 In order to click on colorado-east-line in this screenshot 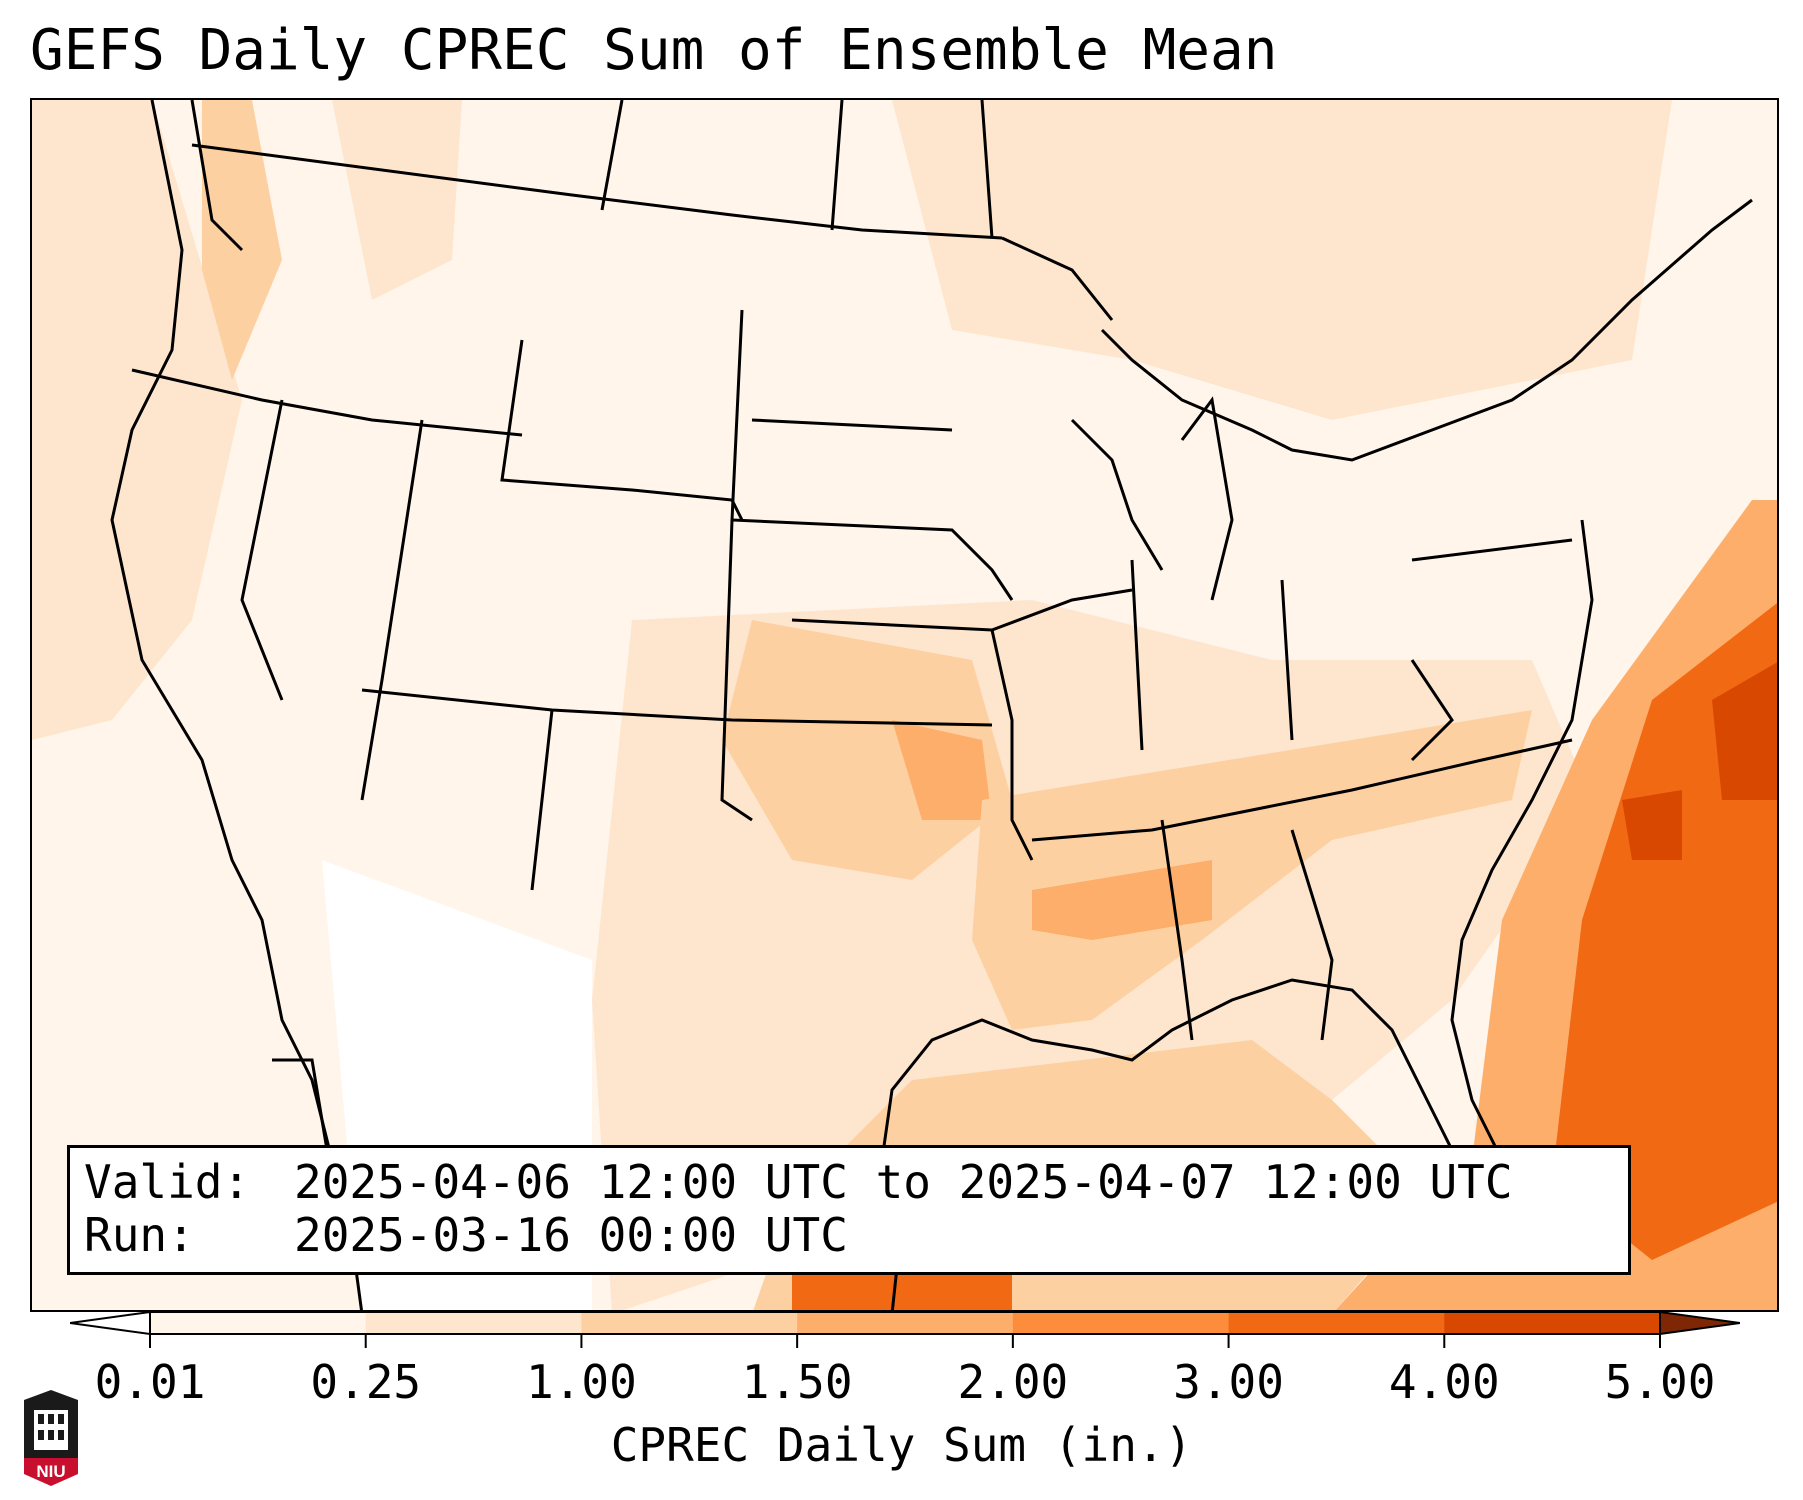, I will do `click(736, 670)`.